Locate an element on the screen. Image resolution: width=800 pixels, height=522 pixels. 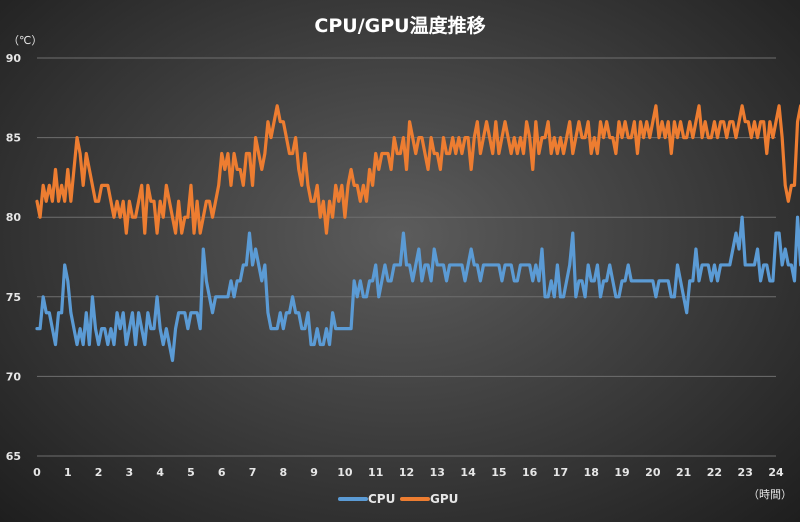
x-tick-label-15: 15 is located at coordinates (498, 472).